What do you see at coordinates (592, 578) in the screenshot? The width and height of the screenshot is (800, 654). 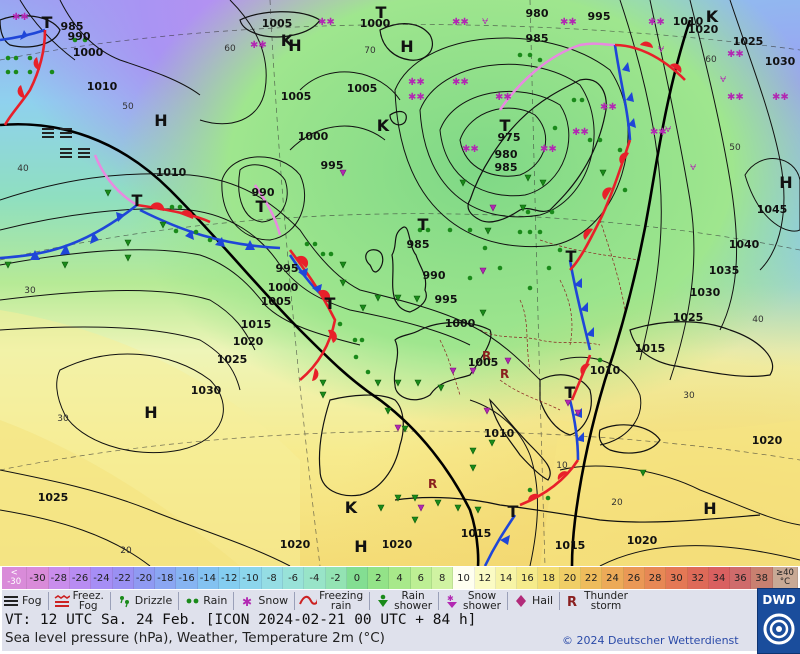 I see `scale-cell: 22` at bounding box center [592, 578].